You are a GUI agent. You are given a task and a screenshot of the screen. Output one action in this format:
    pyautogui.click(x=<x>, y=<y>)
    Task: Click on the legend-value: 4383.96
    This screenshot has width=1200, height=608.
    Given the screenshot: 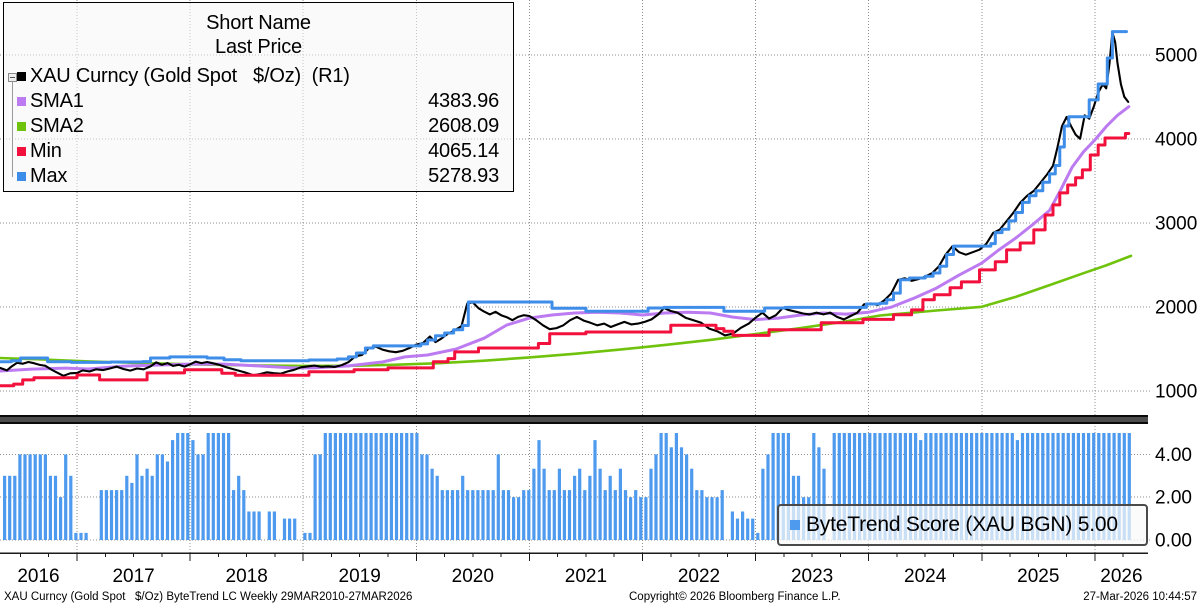 What is the action you would take?
    pyautogui.click(x=463, y=101)
    